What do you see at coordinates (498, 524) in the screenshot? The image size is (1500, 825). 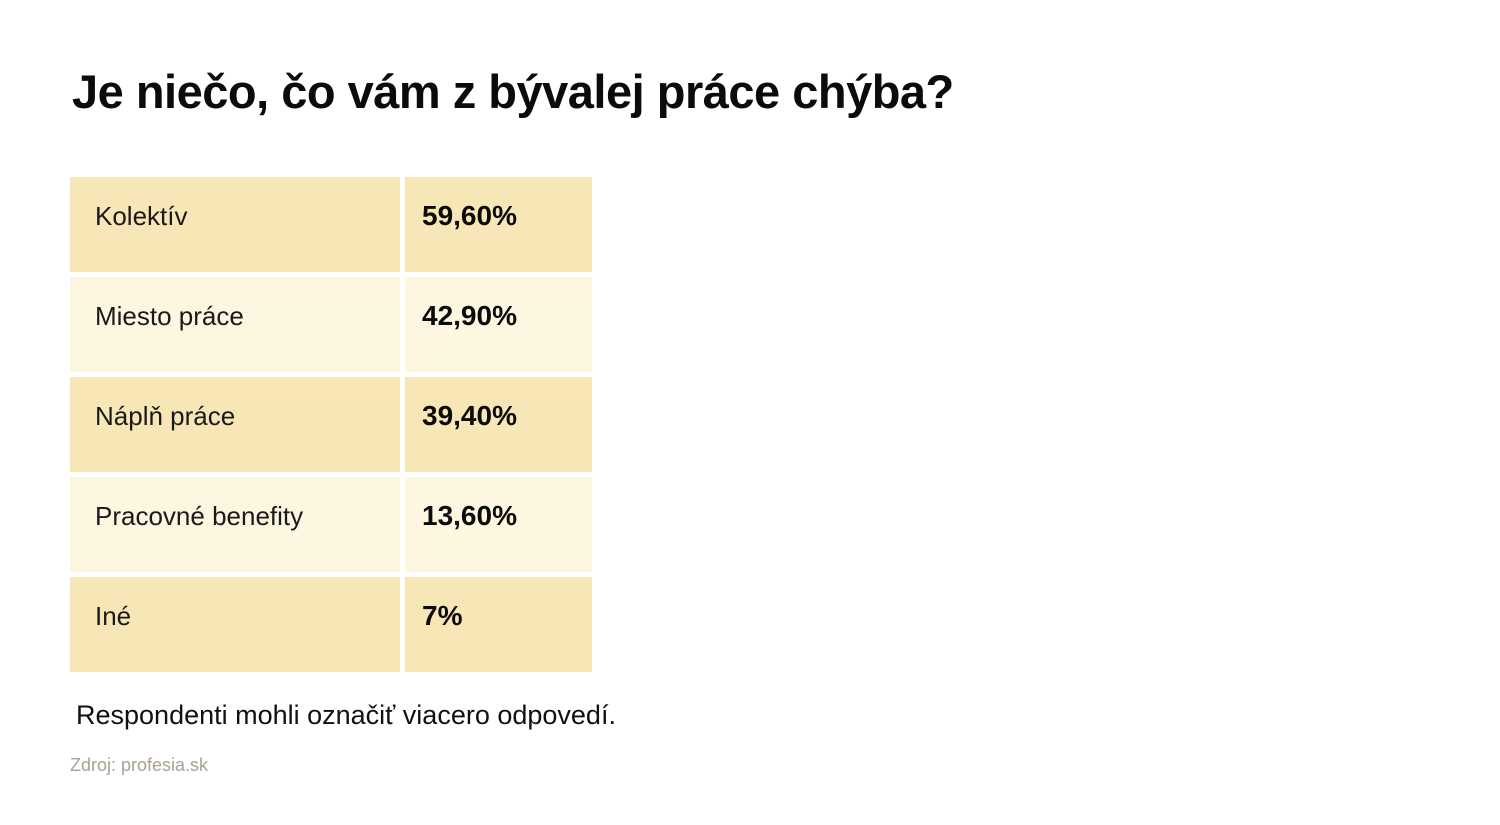 I see `table-row-value: 13,60%` at bounding box center [498, 524].